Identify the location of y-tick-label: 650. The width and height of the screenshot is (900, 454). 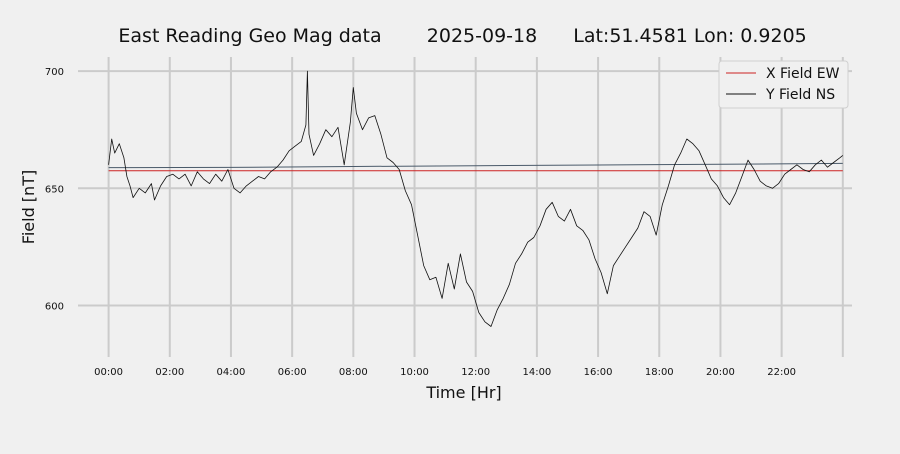
(54, 189).